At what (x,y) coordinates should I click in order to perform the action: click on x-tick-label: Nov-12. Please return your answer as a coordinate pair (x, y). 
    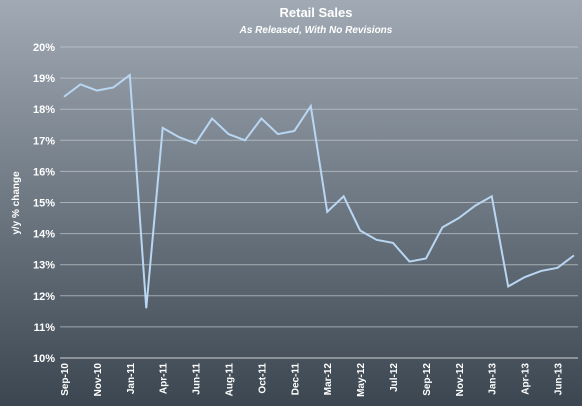
    Looking at the image, I should click on (460, 380).